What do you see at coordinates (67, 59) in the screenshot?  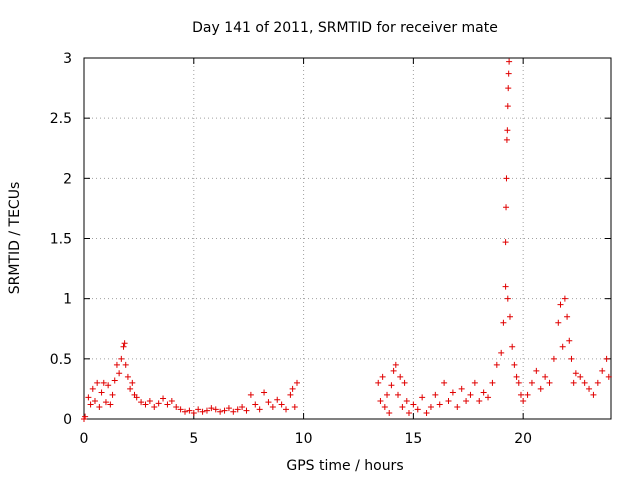 I see `y-tick-label: 3` at bounding box center [67, 59].